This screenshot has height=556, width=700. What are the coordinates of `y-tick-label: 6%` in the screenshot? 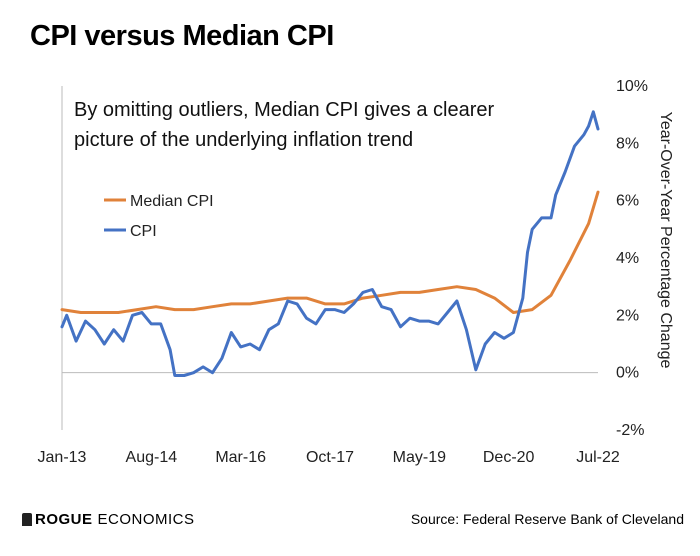 It's located at (627, 201).